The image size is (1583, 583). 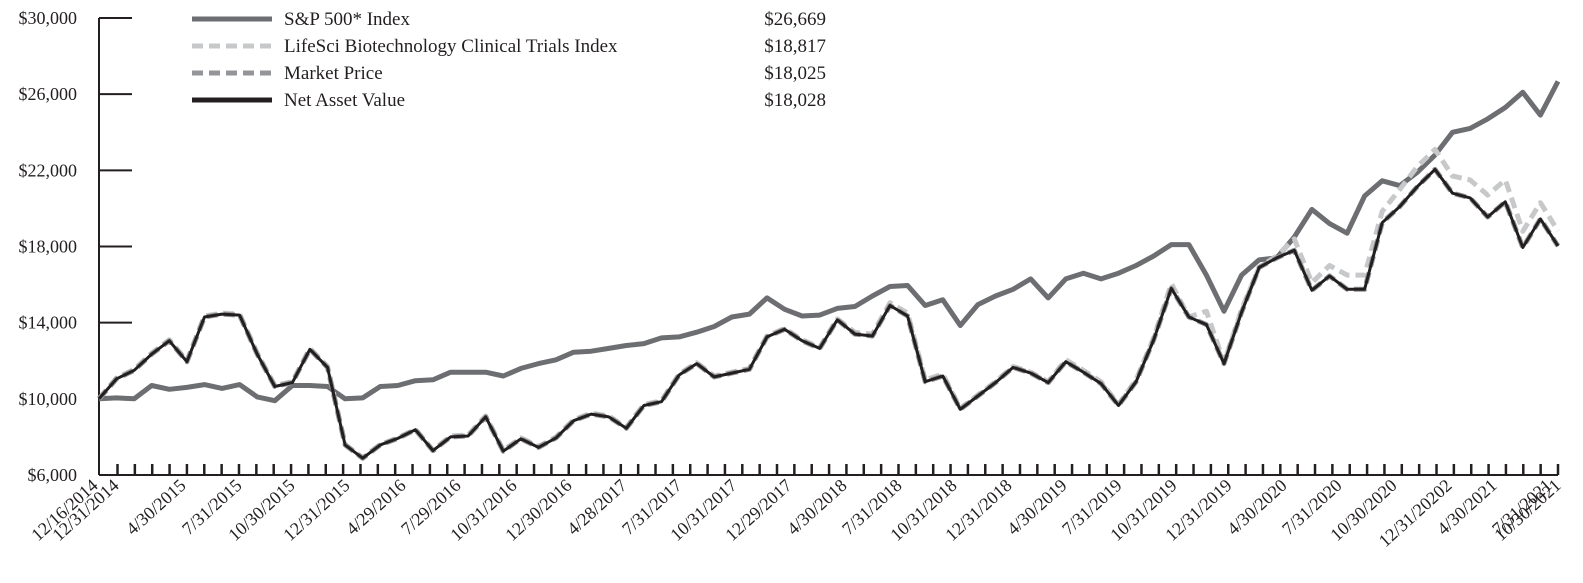 What do you see at coordinates (156, 507) in the screenshot?
I see `x-tick-label: 4/30/2015` at bounding box center [156, 507].